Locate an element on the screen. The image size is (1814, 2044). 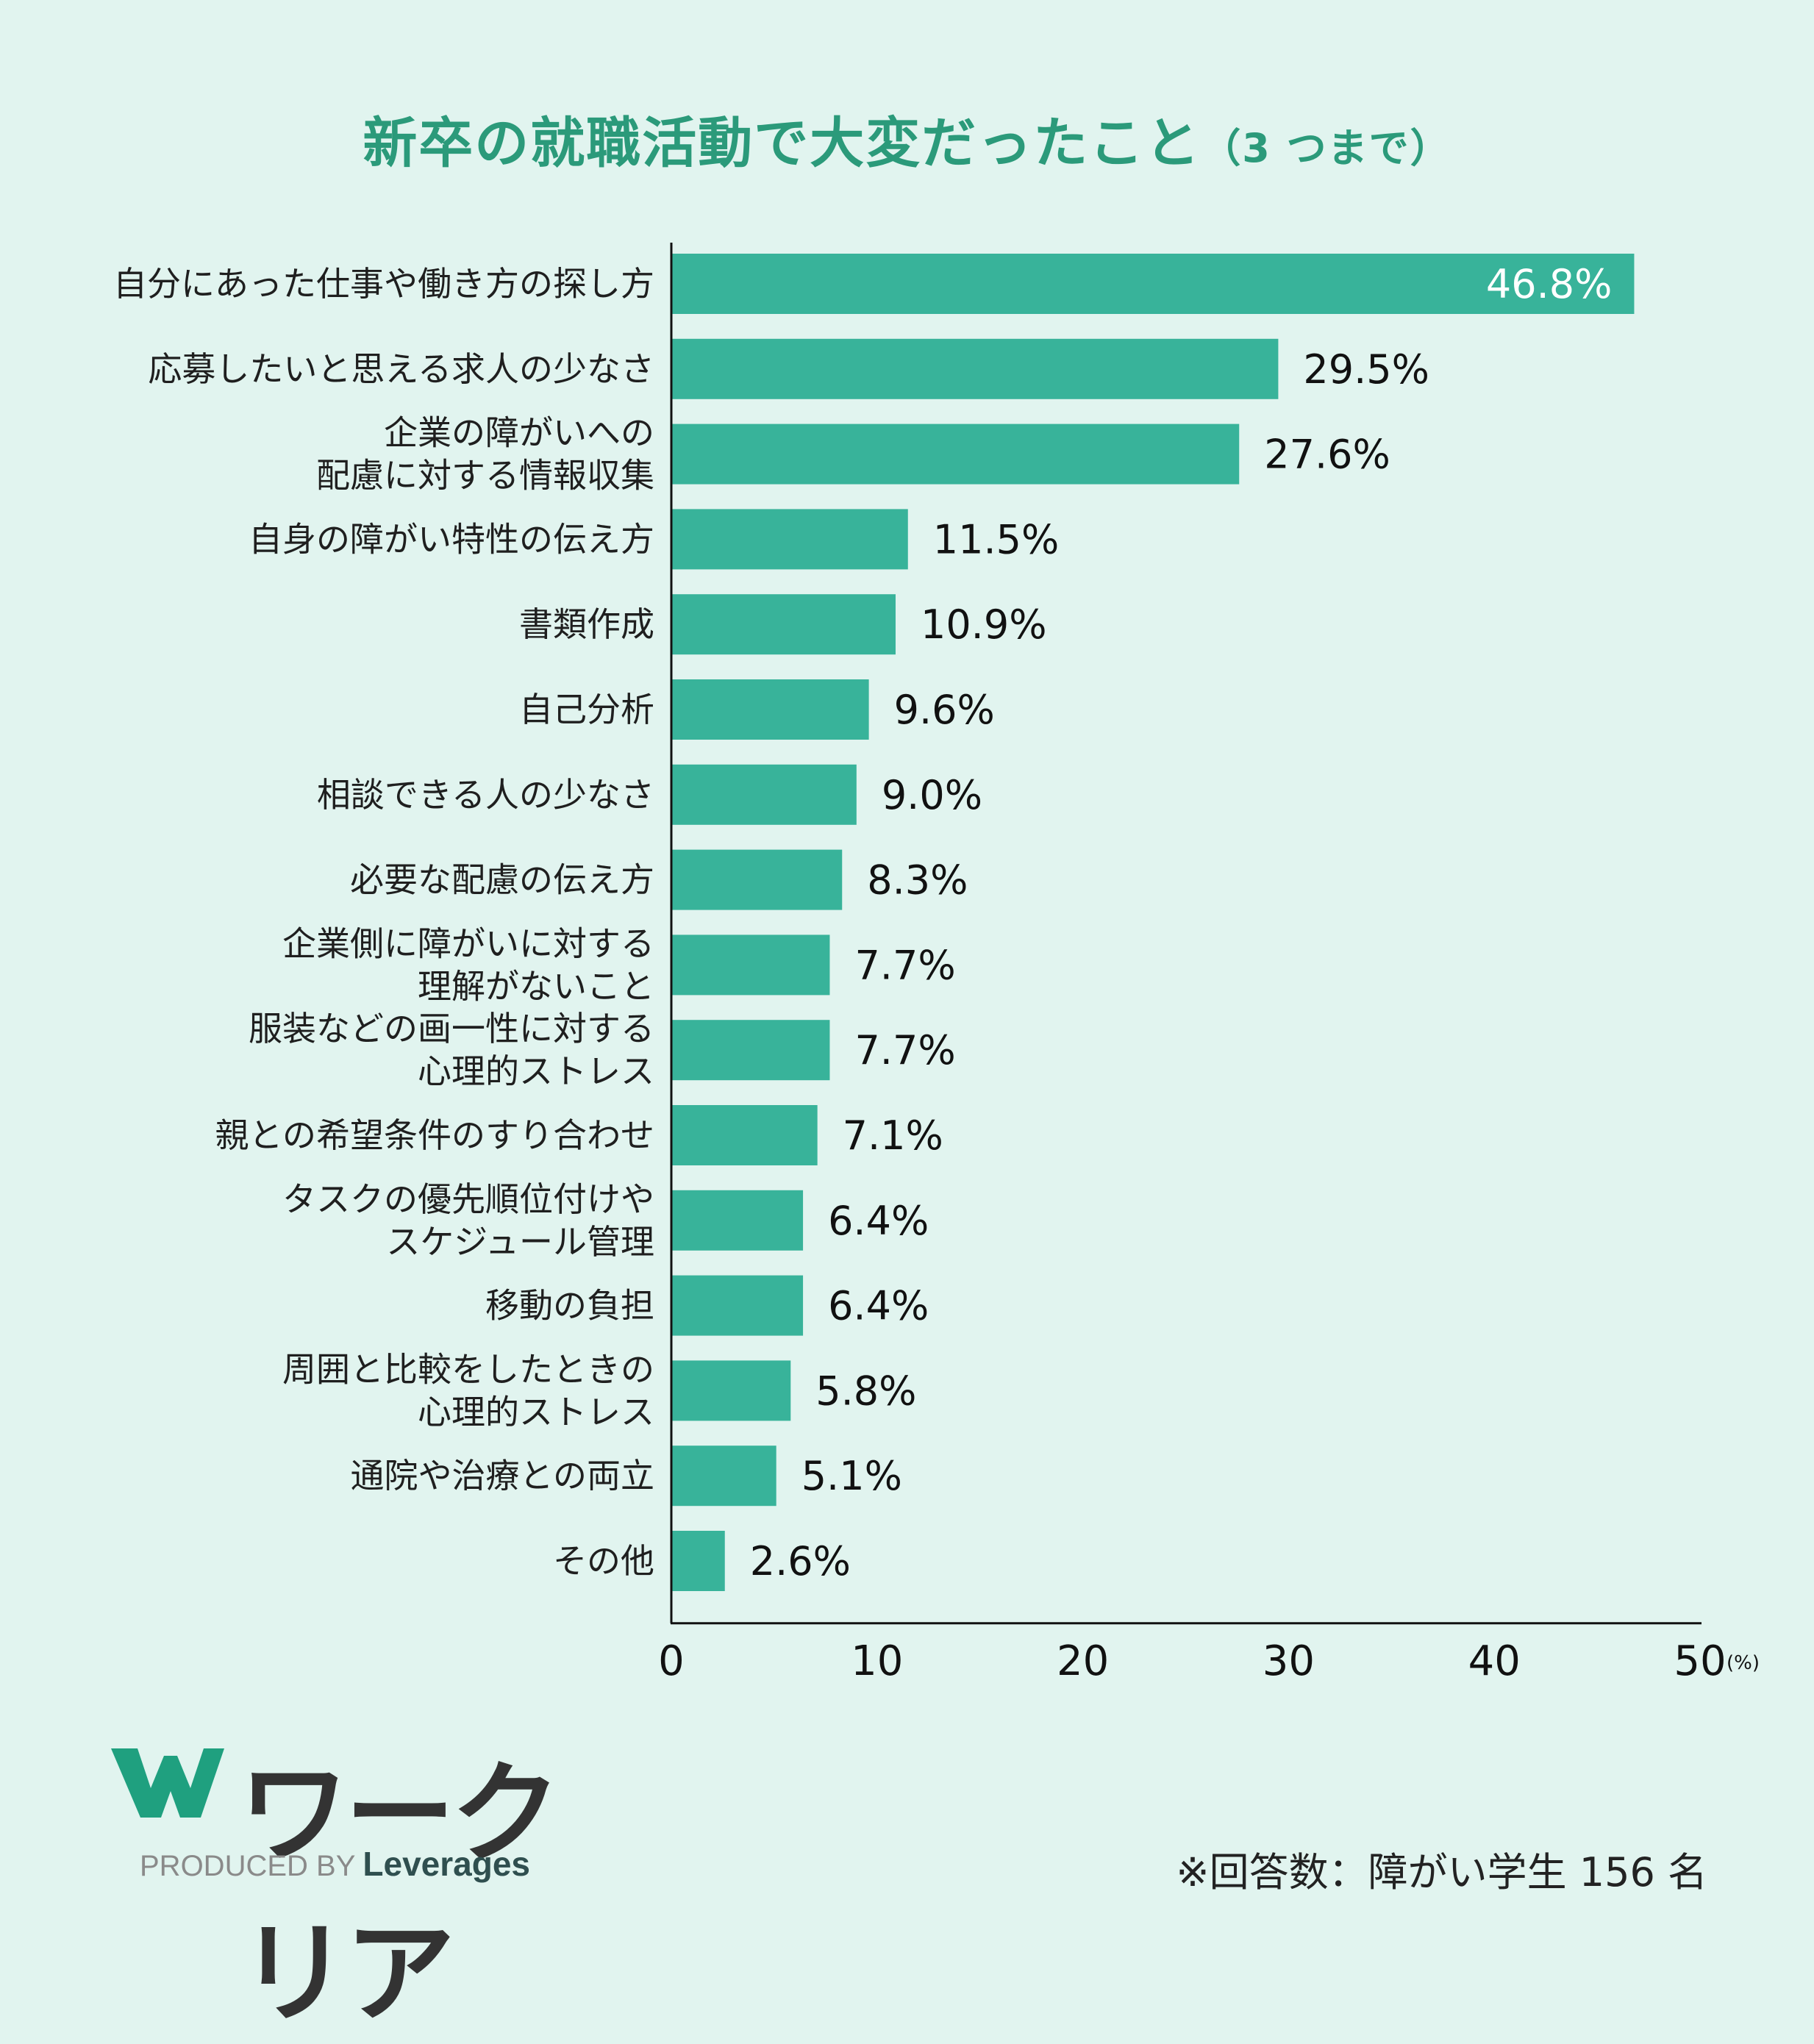
category-label-14-line1: 周囲と比較をしたときの is located at coordinates (468, 1369).